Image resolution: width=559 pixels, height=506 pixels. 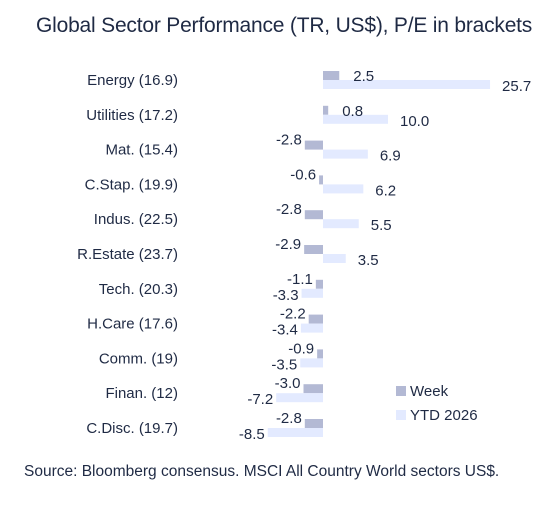 What do you see at coordinates (385, 190) in the screenshot?
I see `ytd-value-label-c-stap-19-9: 6.2` at bounding box center [385, 190].